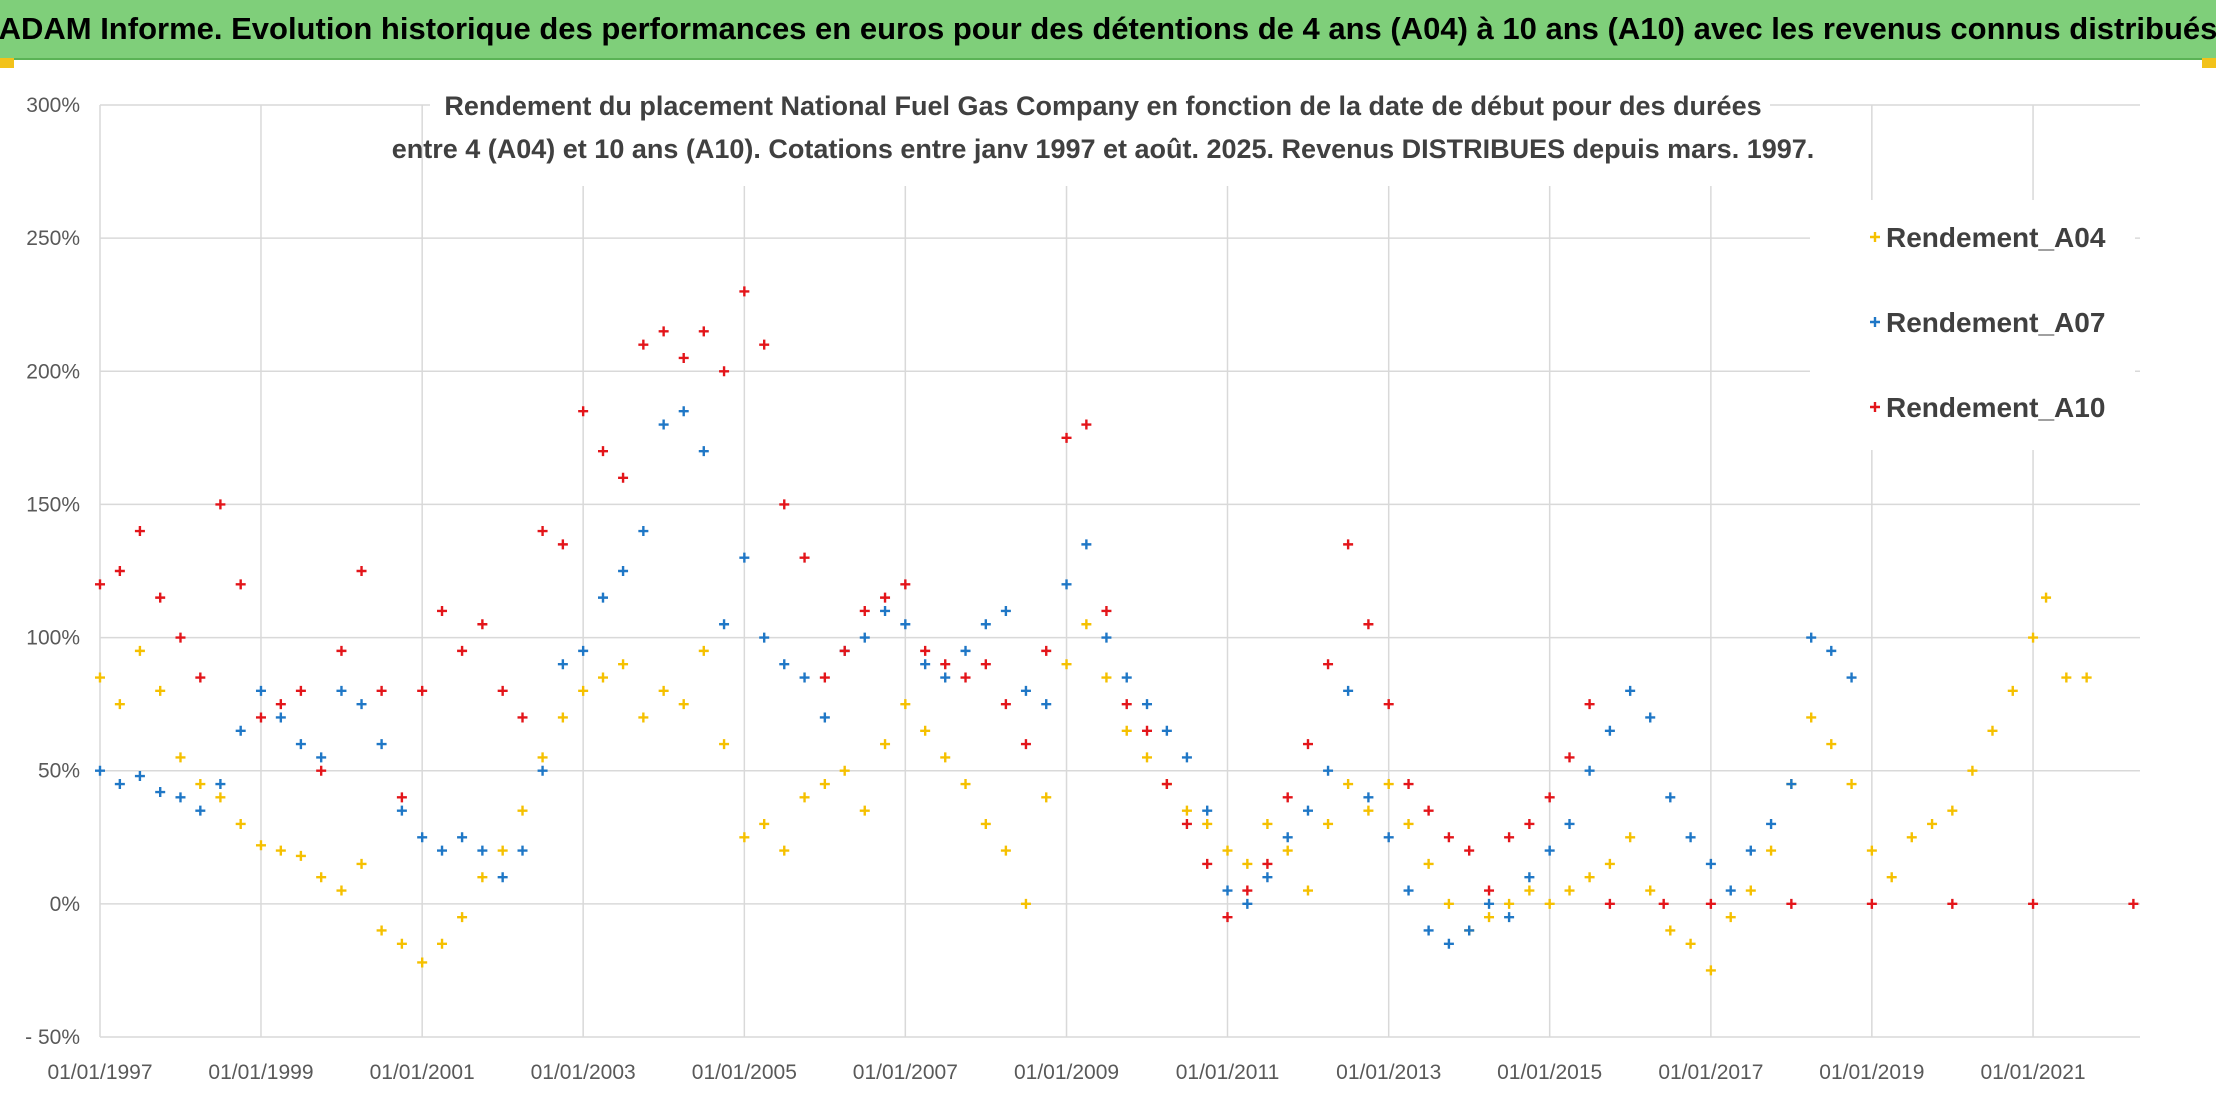  What do you see at coordinates (1995, 322) in the screenshot?
I see `legend-label: Rendement_A07` at bounding box center [1995, 322].